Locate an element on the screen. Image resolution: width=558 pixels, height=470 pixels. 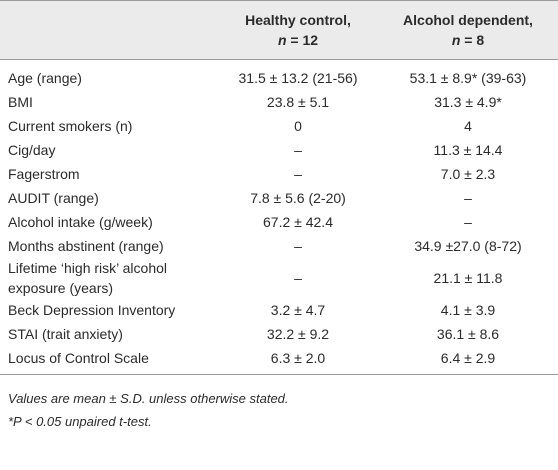
row-label: AUDIT (range) is located at coordinates (53, 198).